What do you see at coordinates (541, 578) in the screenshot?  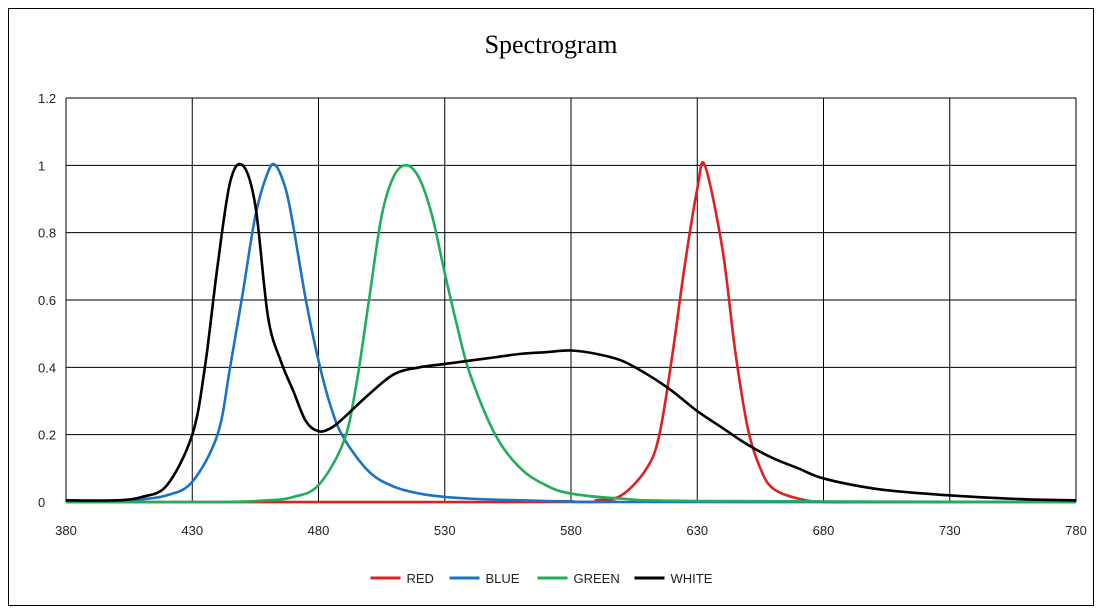 I see `legend: RED BLUE GREEN WHITE` at bounding box center [541, 578].